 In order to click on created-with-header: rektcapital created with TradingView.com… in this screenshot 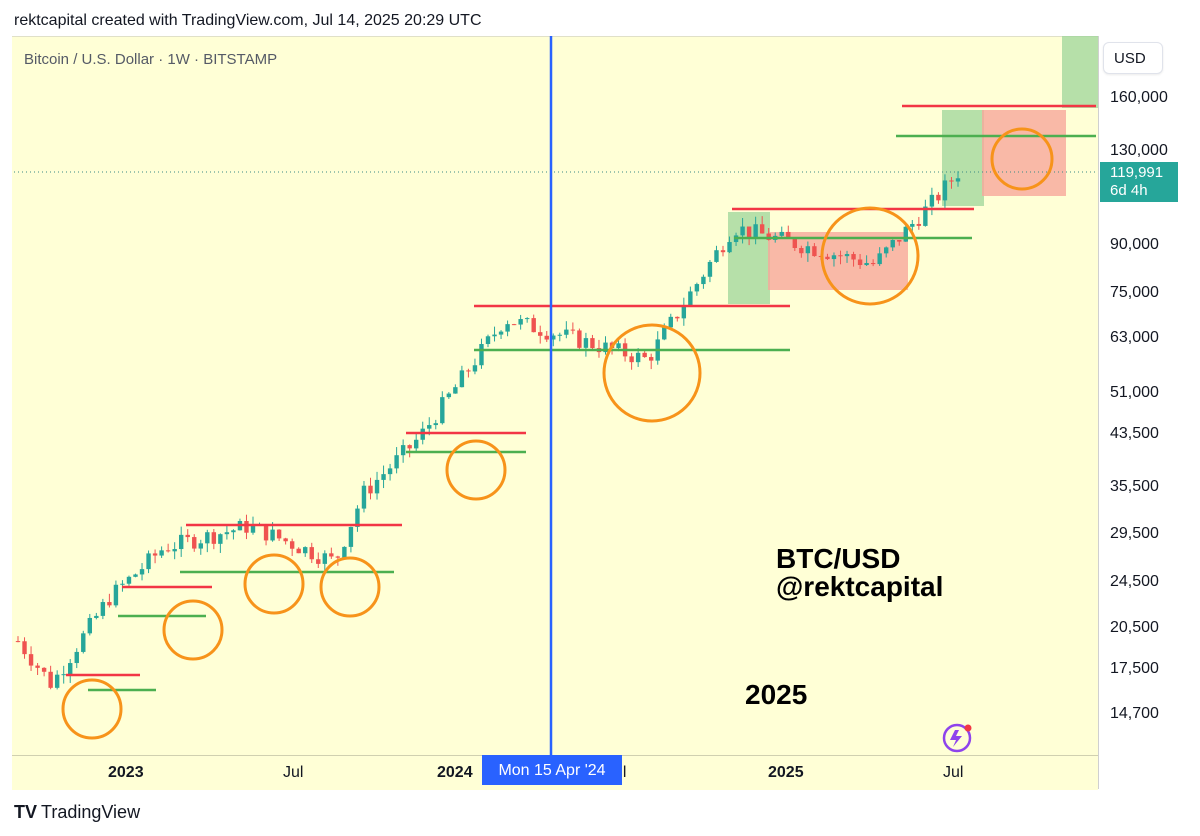, I will do `click(248, 20)`.